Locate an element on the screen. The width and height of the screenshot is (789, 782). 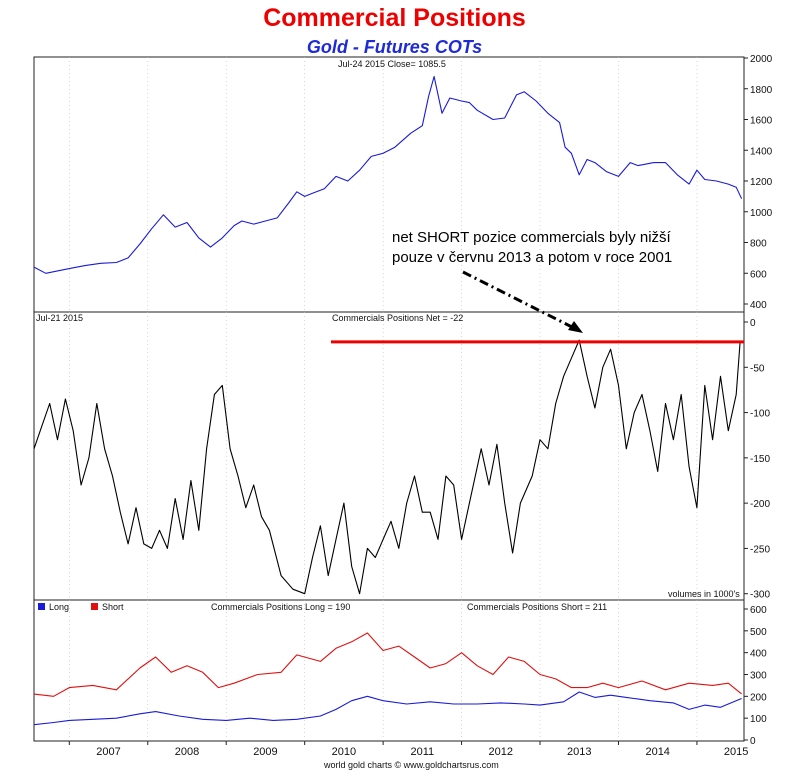
y-tick-label-long_short: 400 is located at coordinates (758, 654).